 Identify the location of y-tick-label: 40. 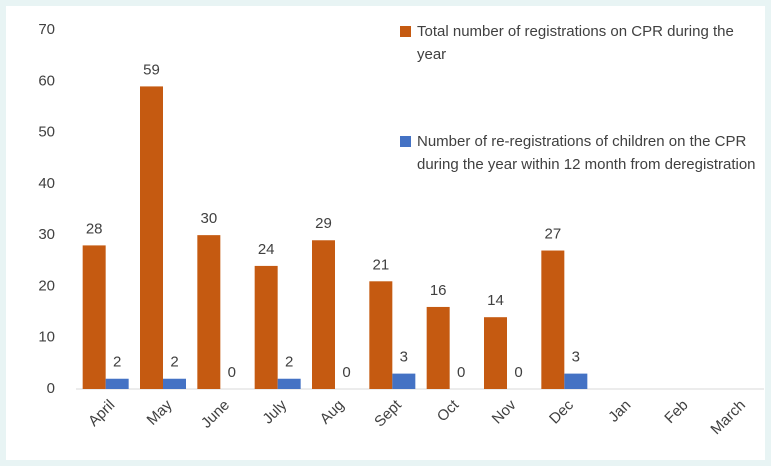
(46, 183).